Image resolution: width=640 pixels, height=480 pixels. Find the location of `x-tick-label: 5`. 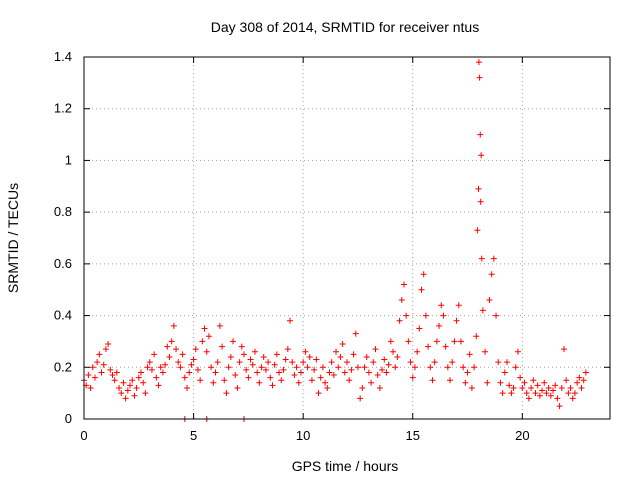

x-tick-label: 5 is located at coordinates (193, 435).